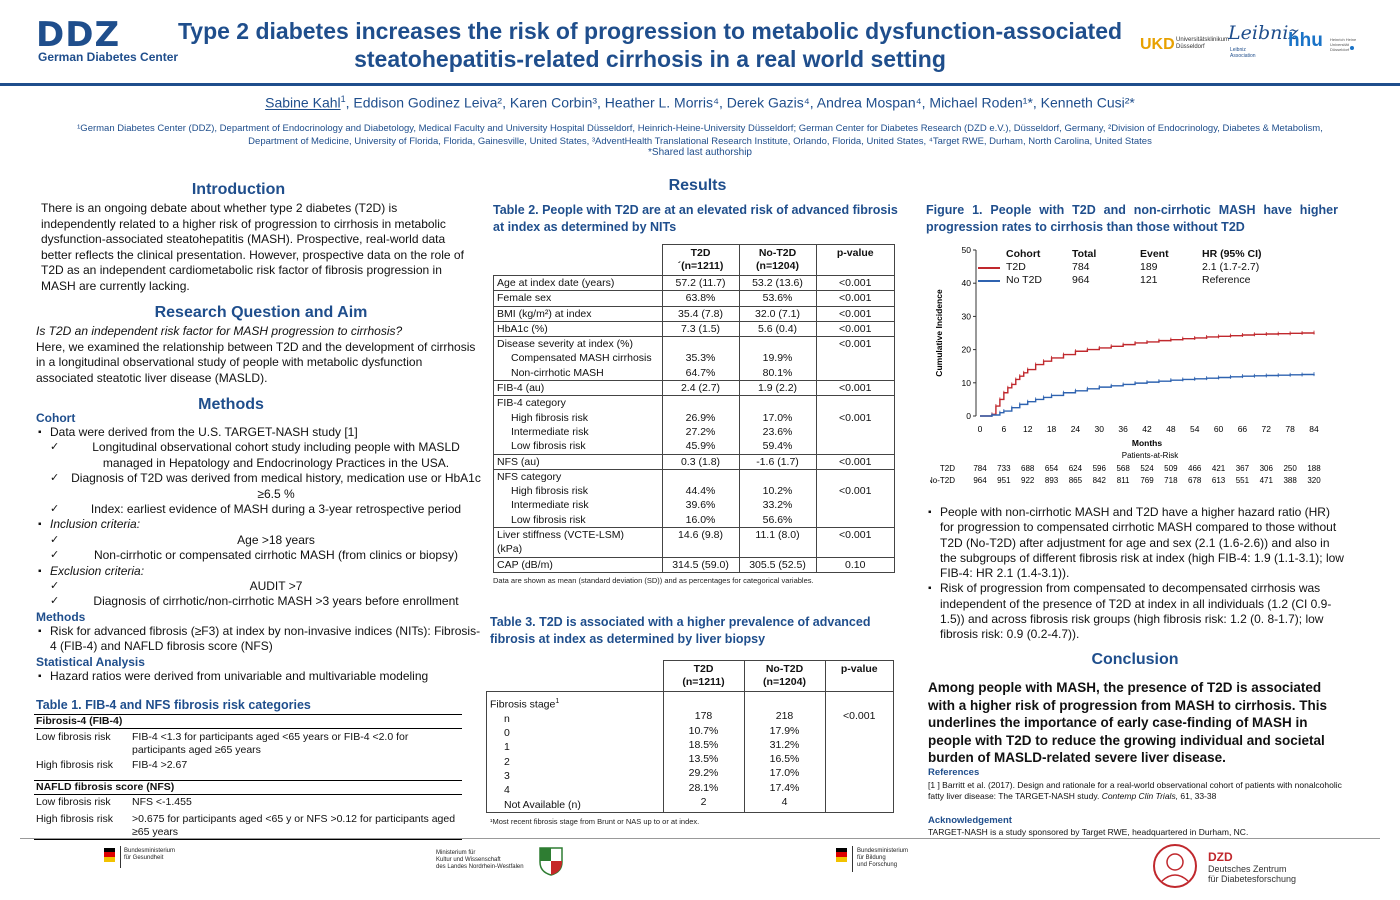  Describe the element at coordinates (777, 446) in the screenshot. I see `cell-value: 59.4%` at that location.